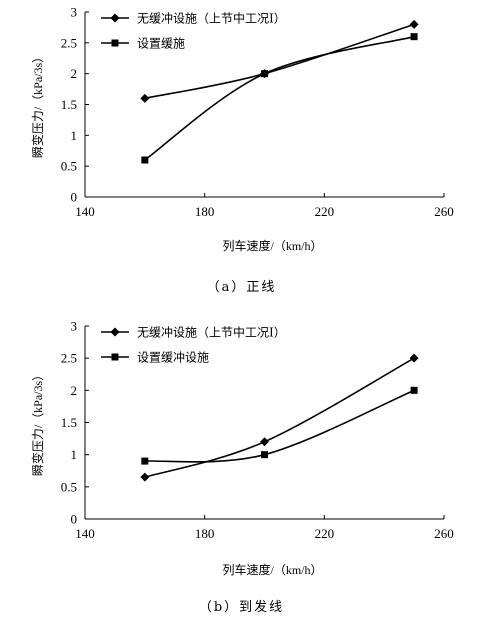 The height and width of the screenshot is (630, 483). What do you see at coordinates (161, 44) in the screenshot?
I see `legend-label: 设置缓施` at bounding box center [161, 44].